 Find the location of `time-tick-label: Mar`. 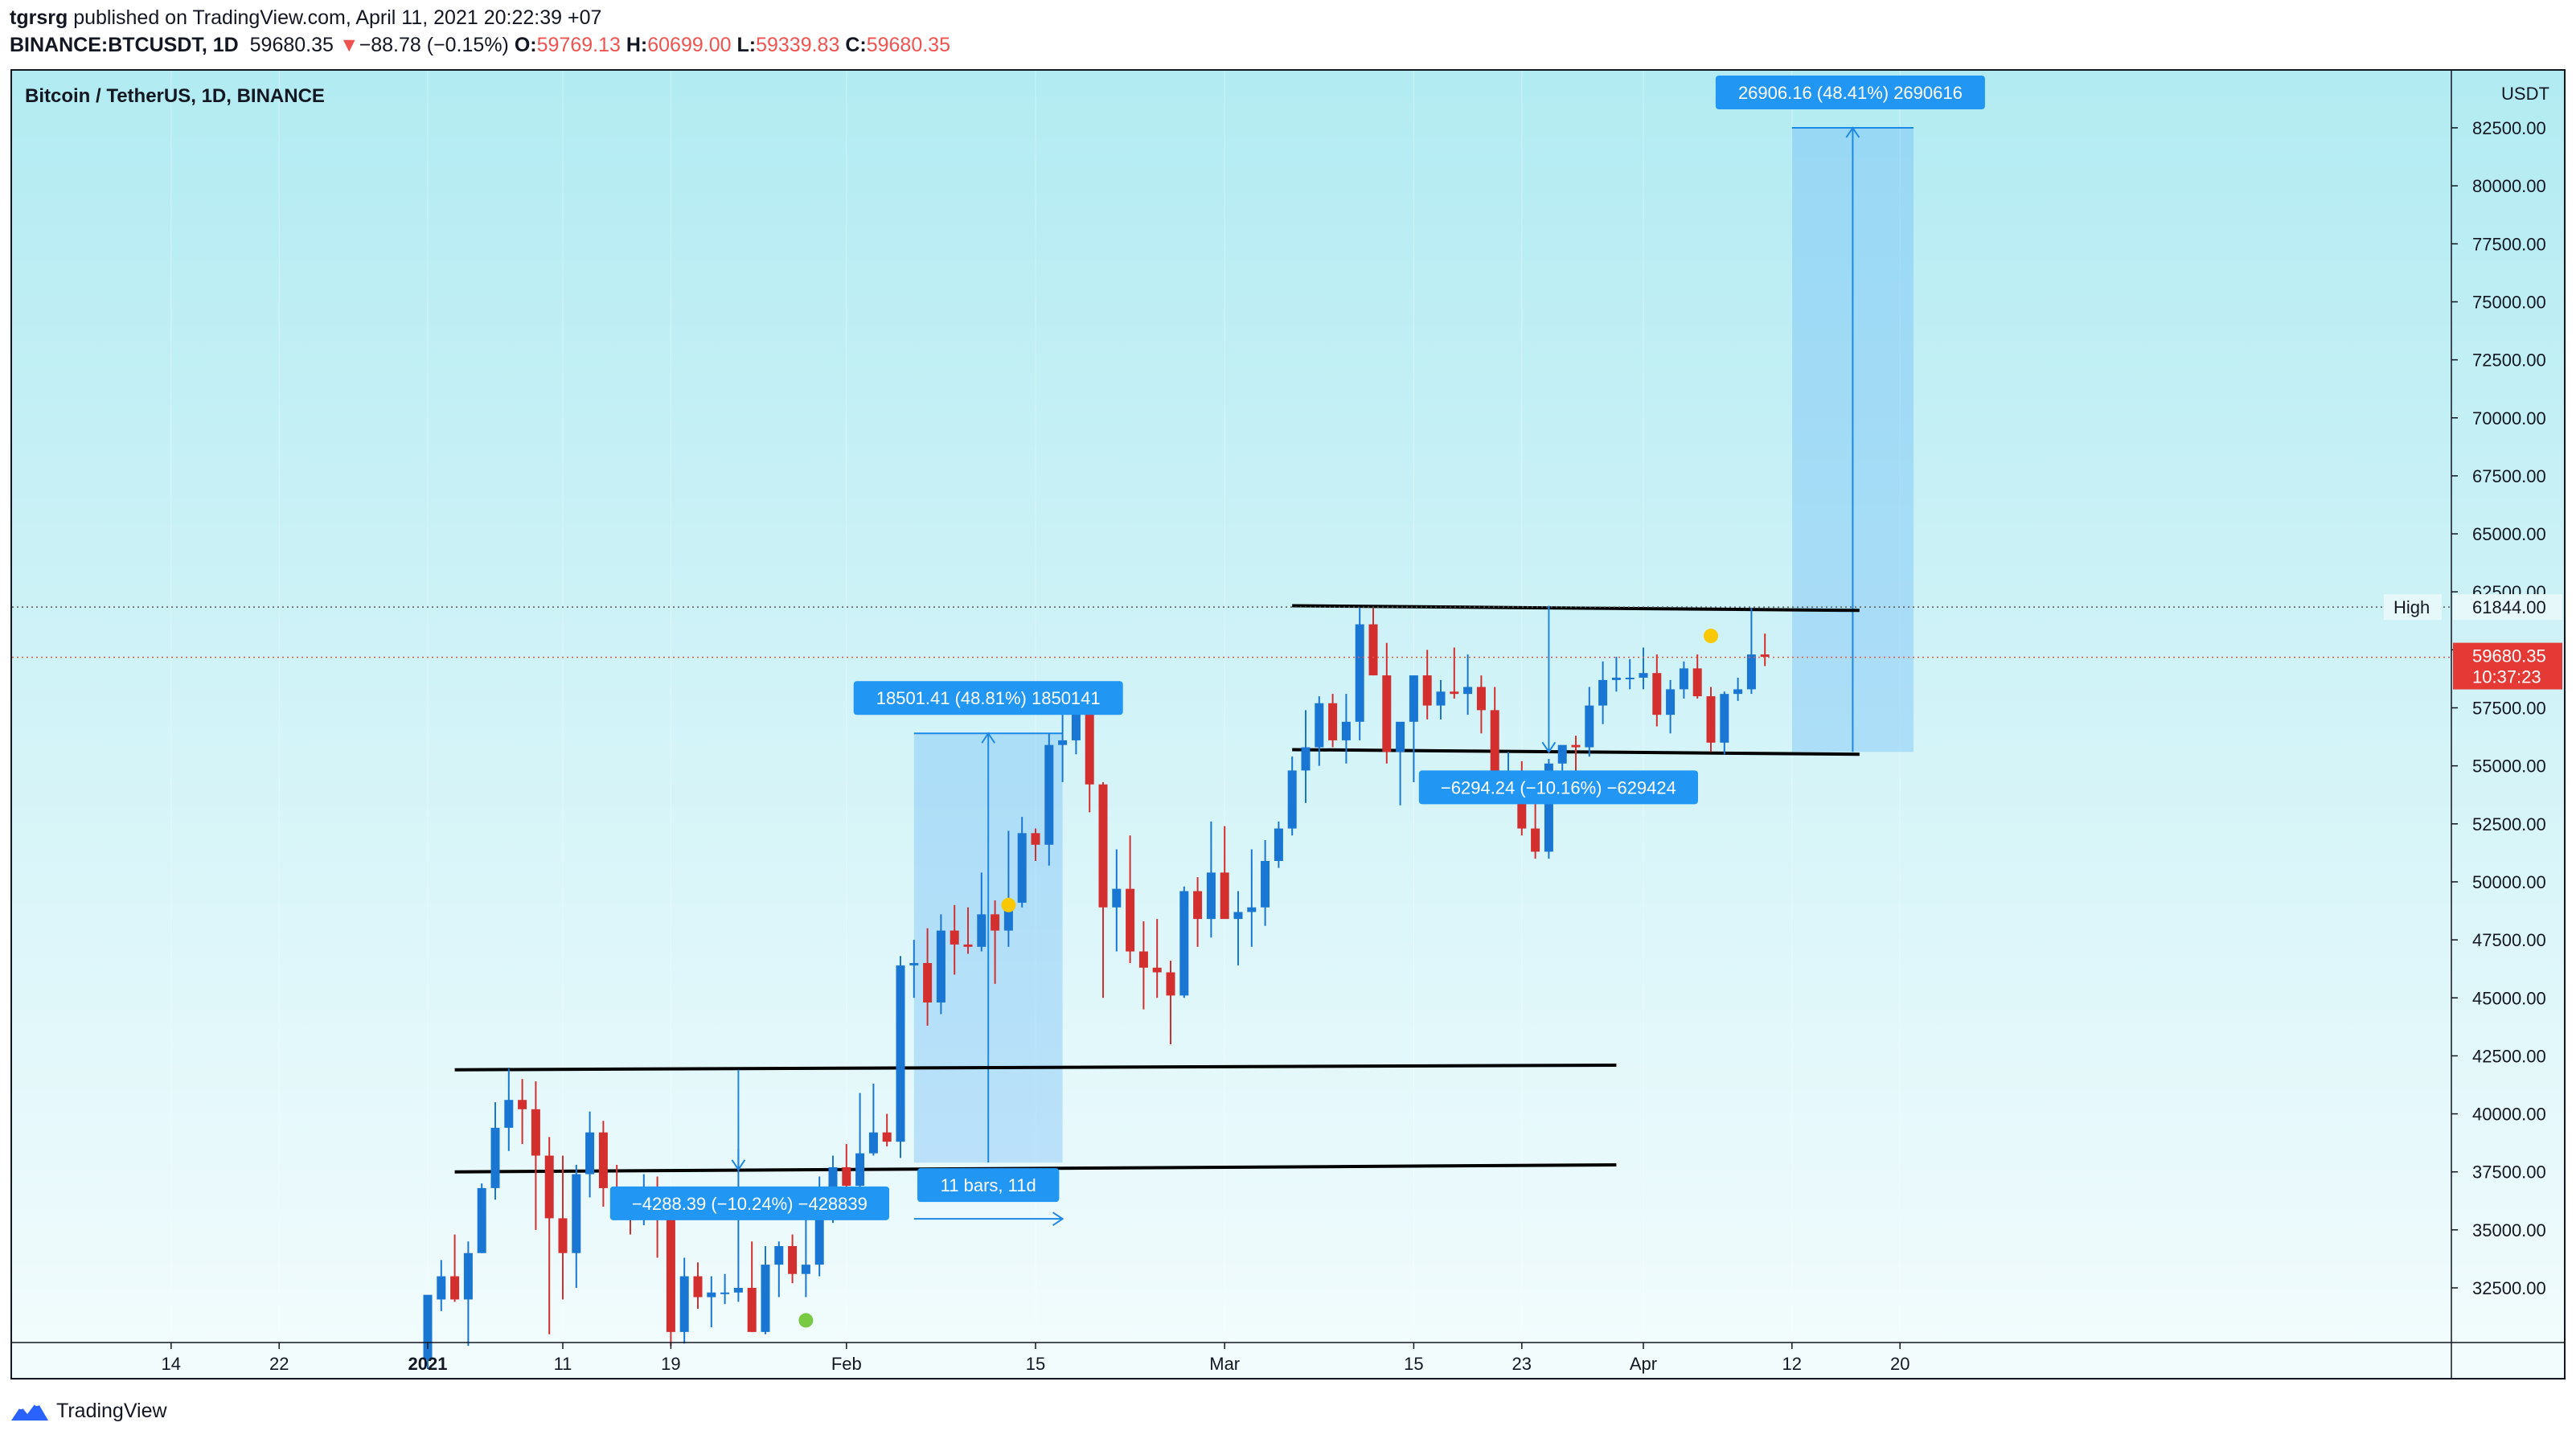

time-tick-label: Mar is located at coordinates (1224, 1364).